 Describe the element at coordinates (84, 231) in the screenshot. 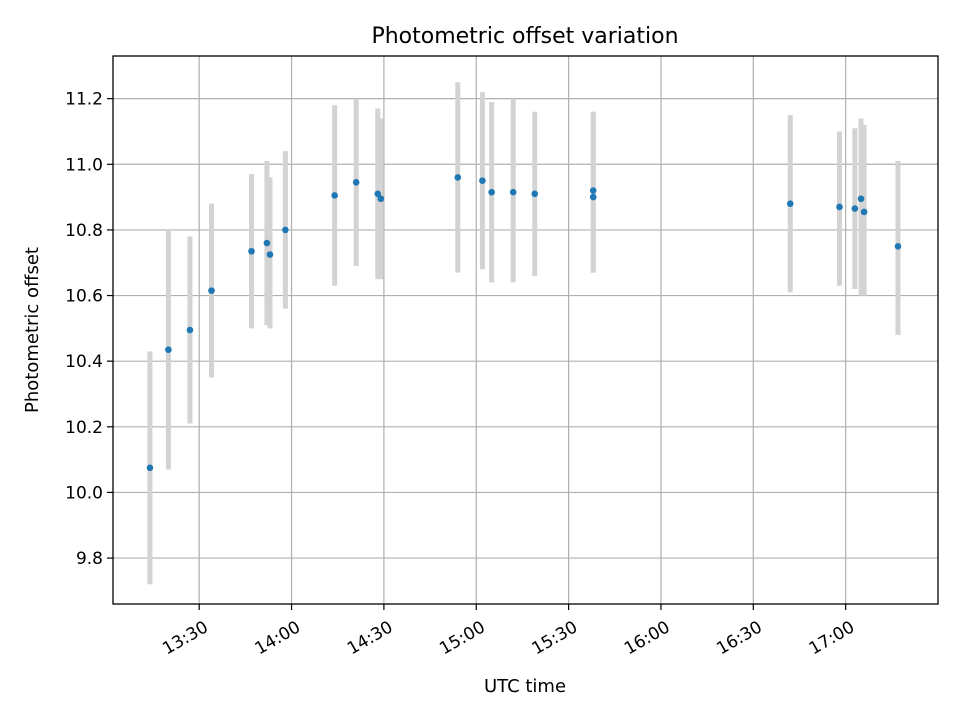

I see `y-tick-label-5: 10.8` at that location.